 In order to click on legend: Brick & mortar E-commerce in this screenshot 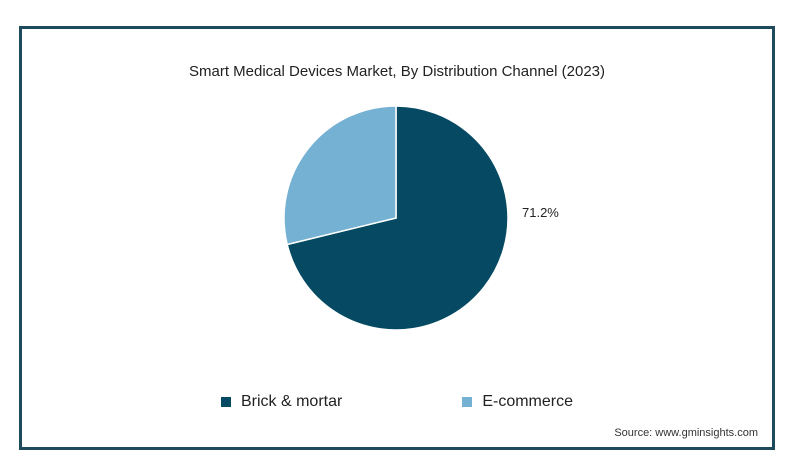, I will do `click(397, 402)`.